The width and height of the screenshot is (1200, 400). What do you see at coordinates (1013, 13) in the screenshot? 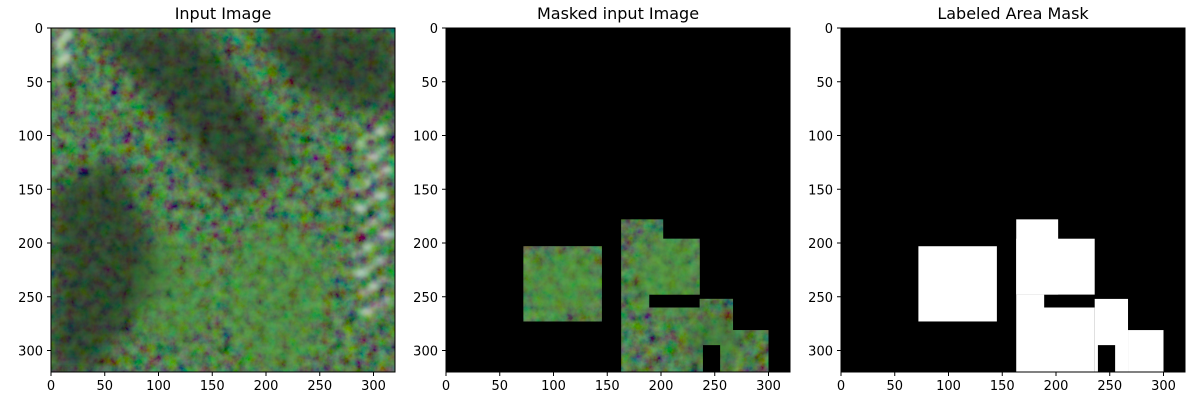
I see `panel-title: Labeled Area Mask` at bounding box center [1013, 13].